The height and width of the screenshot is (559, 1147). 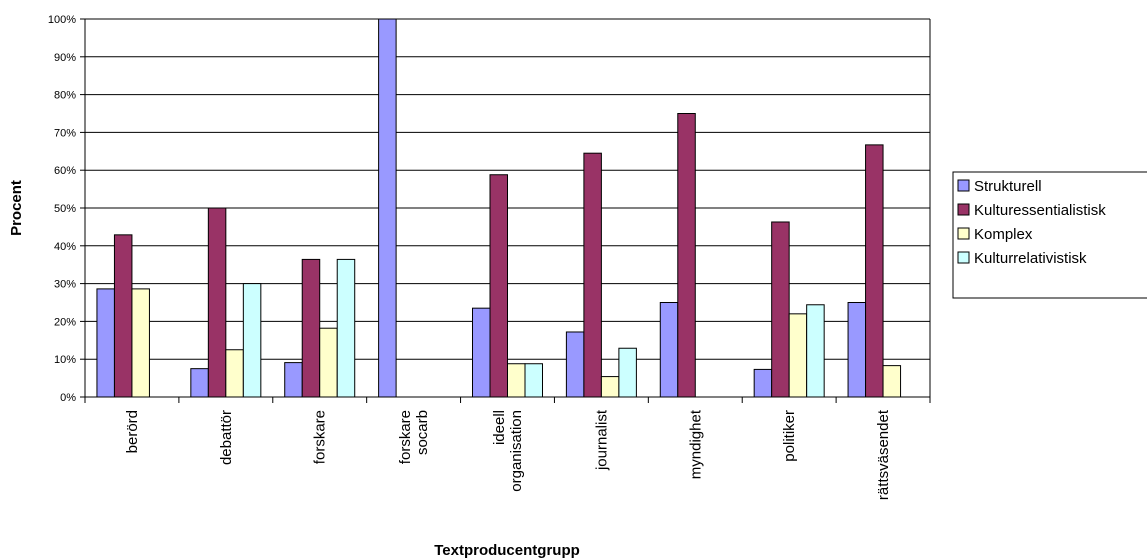 I want to click on y-tick-label: 30%, so click(x=65, y=285).